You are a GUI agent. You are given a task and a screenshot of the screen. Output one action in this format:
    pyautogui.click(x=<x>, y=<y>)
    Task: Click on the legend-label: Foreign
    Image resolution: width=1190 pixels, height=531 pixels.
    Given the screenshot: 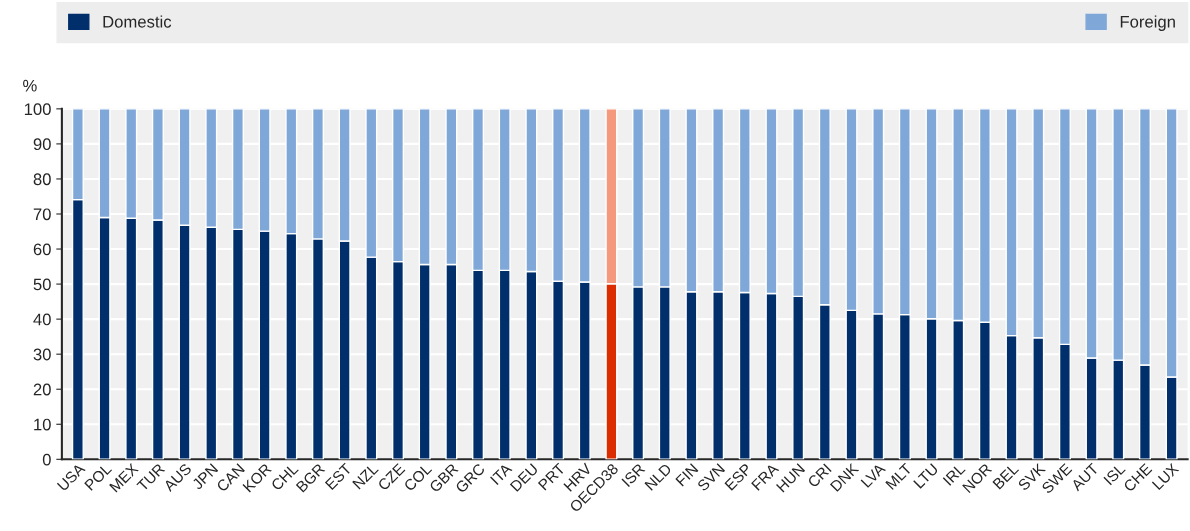 What is the action you would take?
    pyautogui.click(x=1147, y=23)
    